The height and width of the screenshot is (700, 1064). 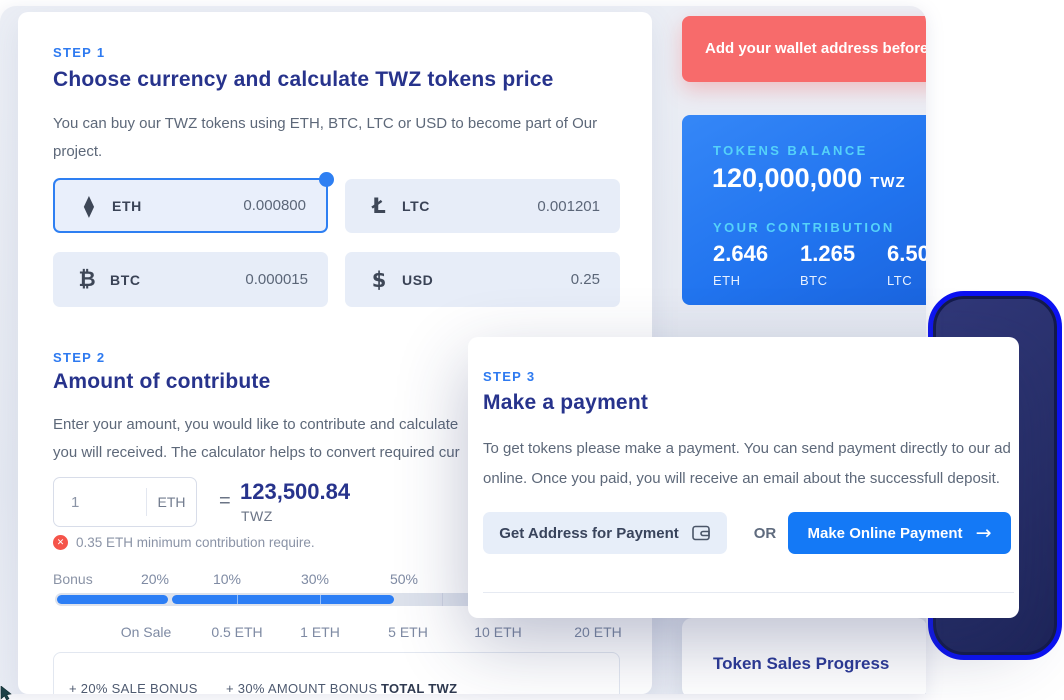 What do you see at coordinates (326, 179) in the screenshot?
I see `selected-radio-dot` at bounding box center [326, 179].